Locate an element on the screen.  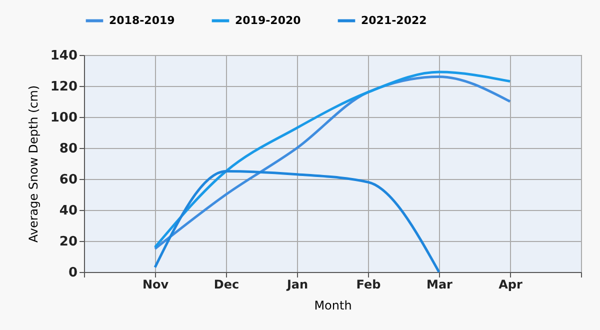
x-tick-label: Apr is located at coordinates (510, 285).